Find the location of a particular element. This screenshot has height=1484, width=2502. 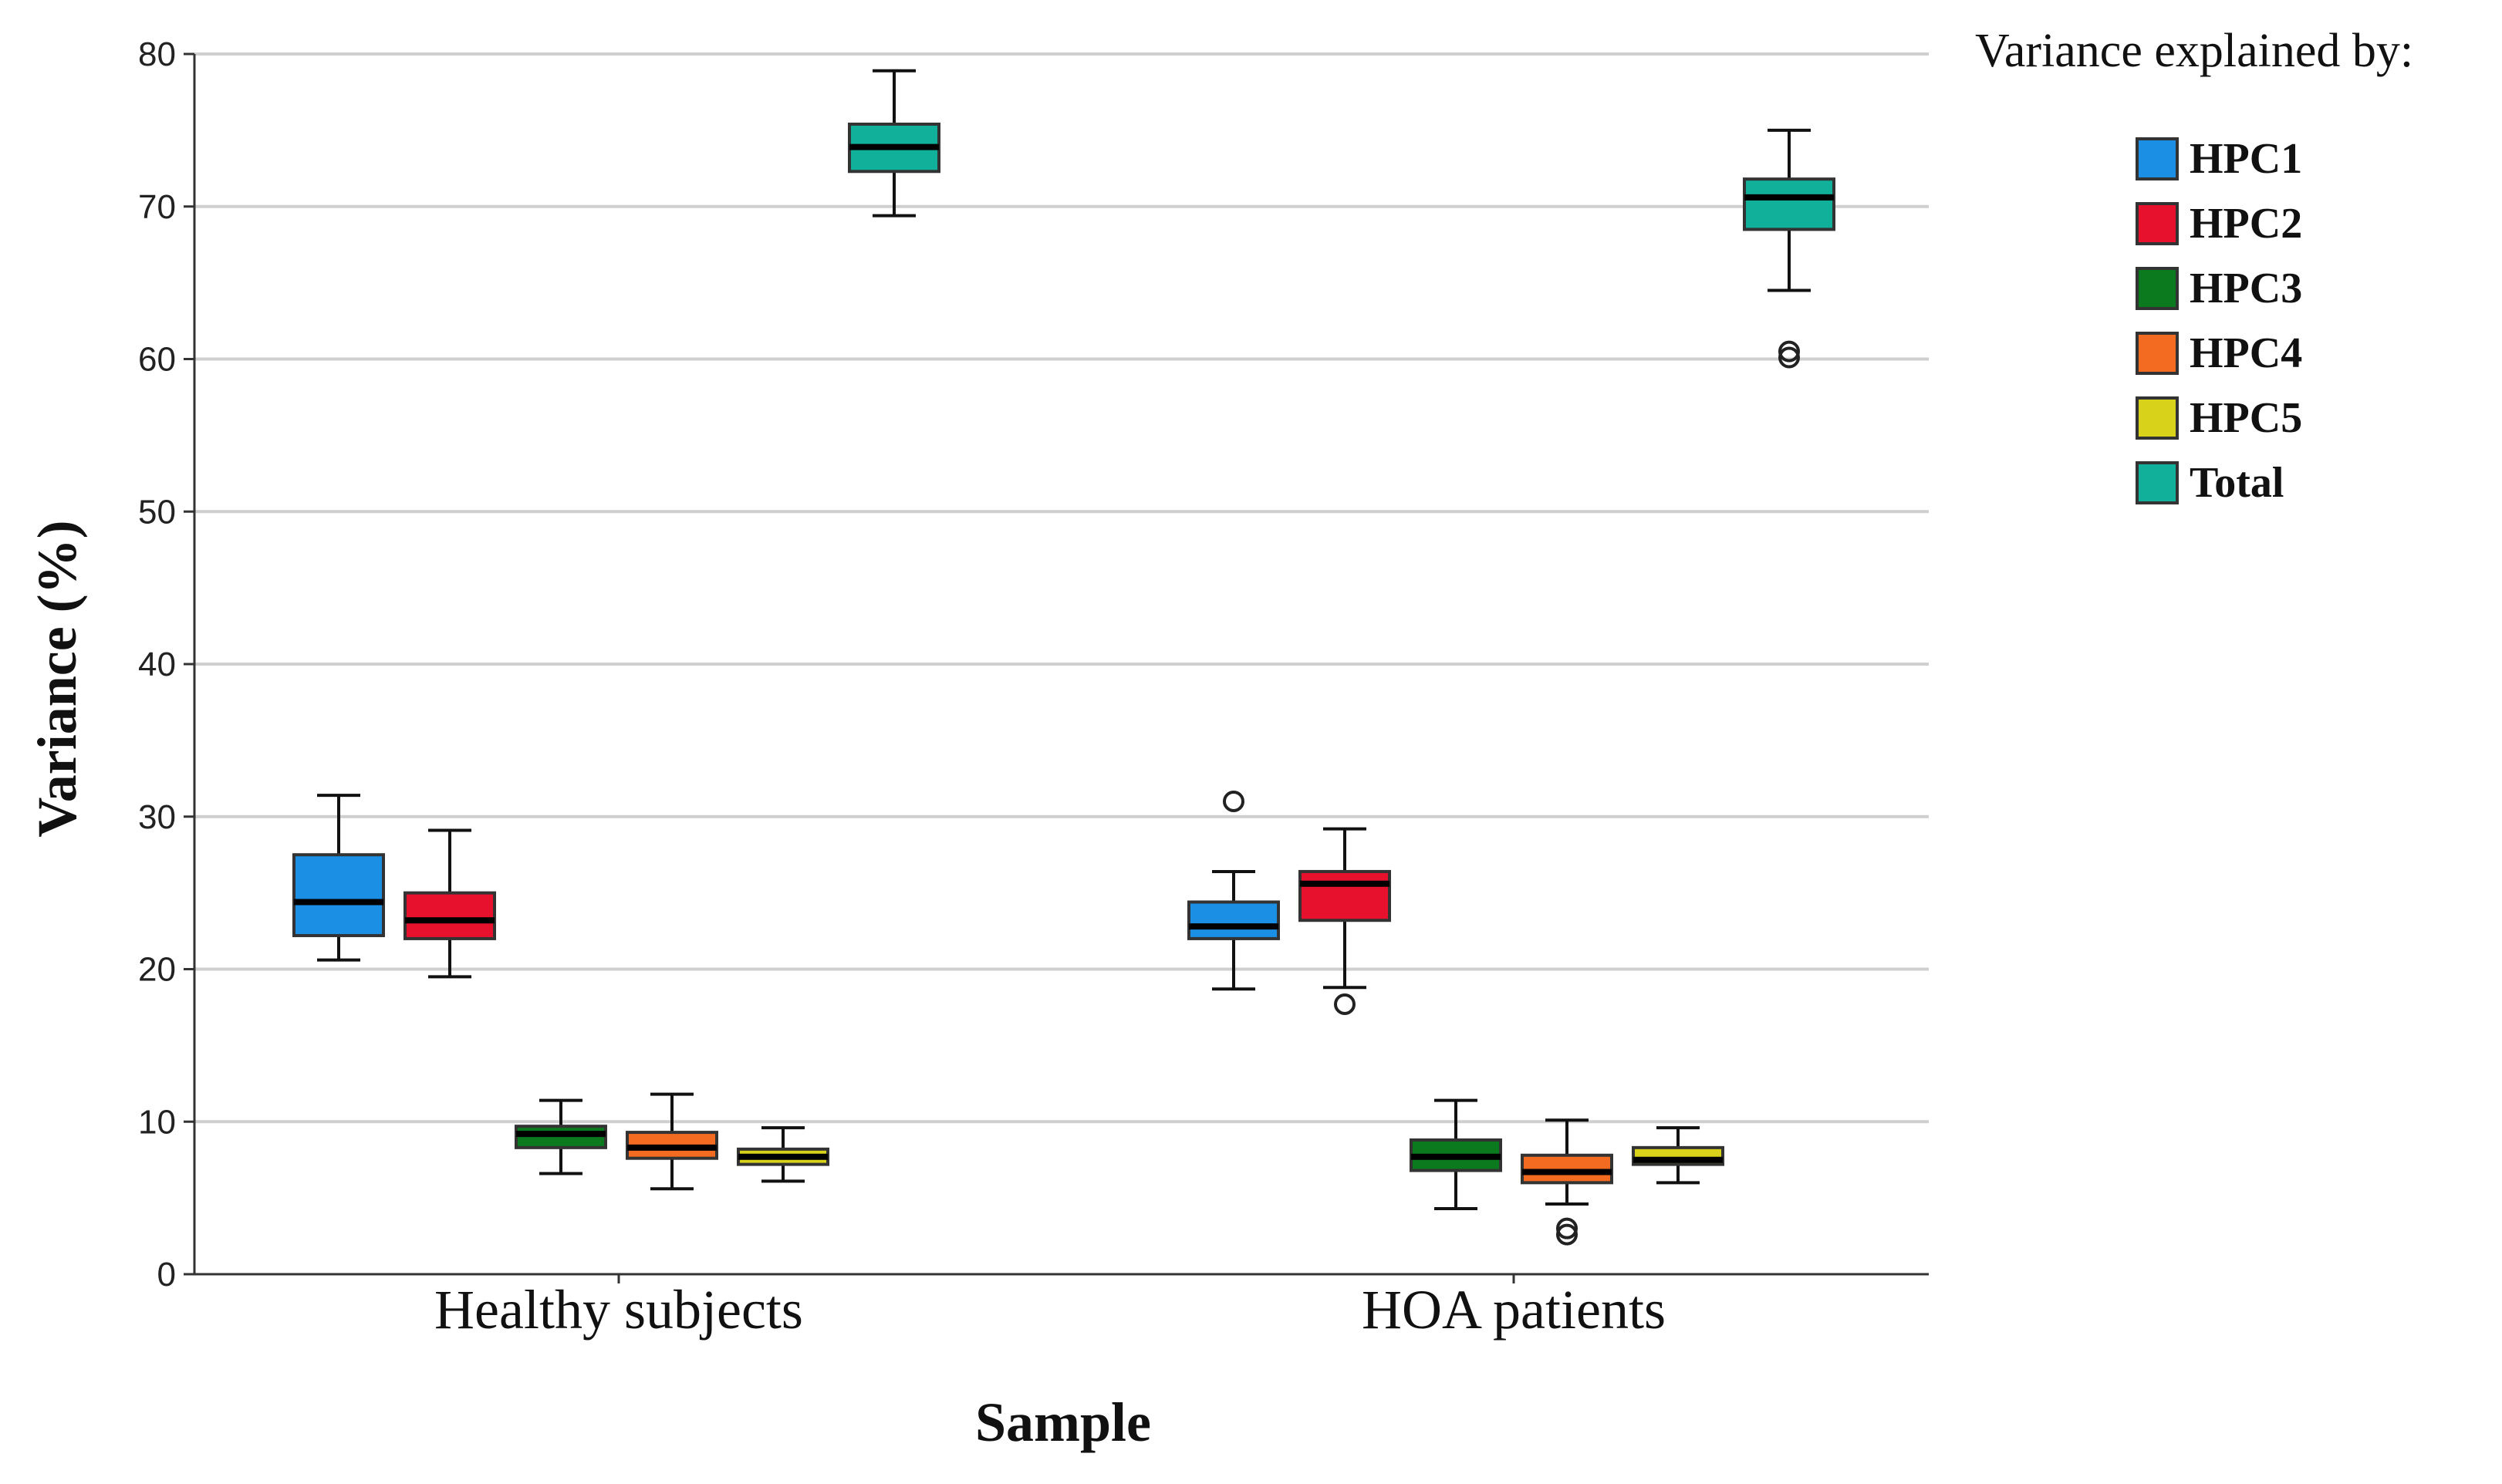

legend-item-hpc2: HPC2 is located at coordinates (2219, 224).